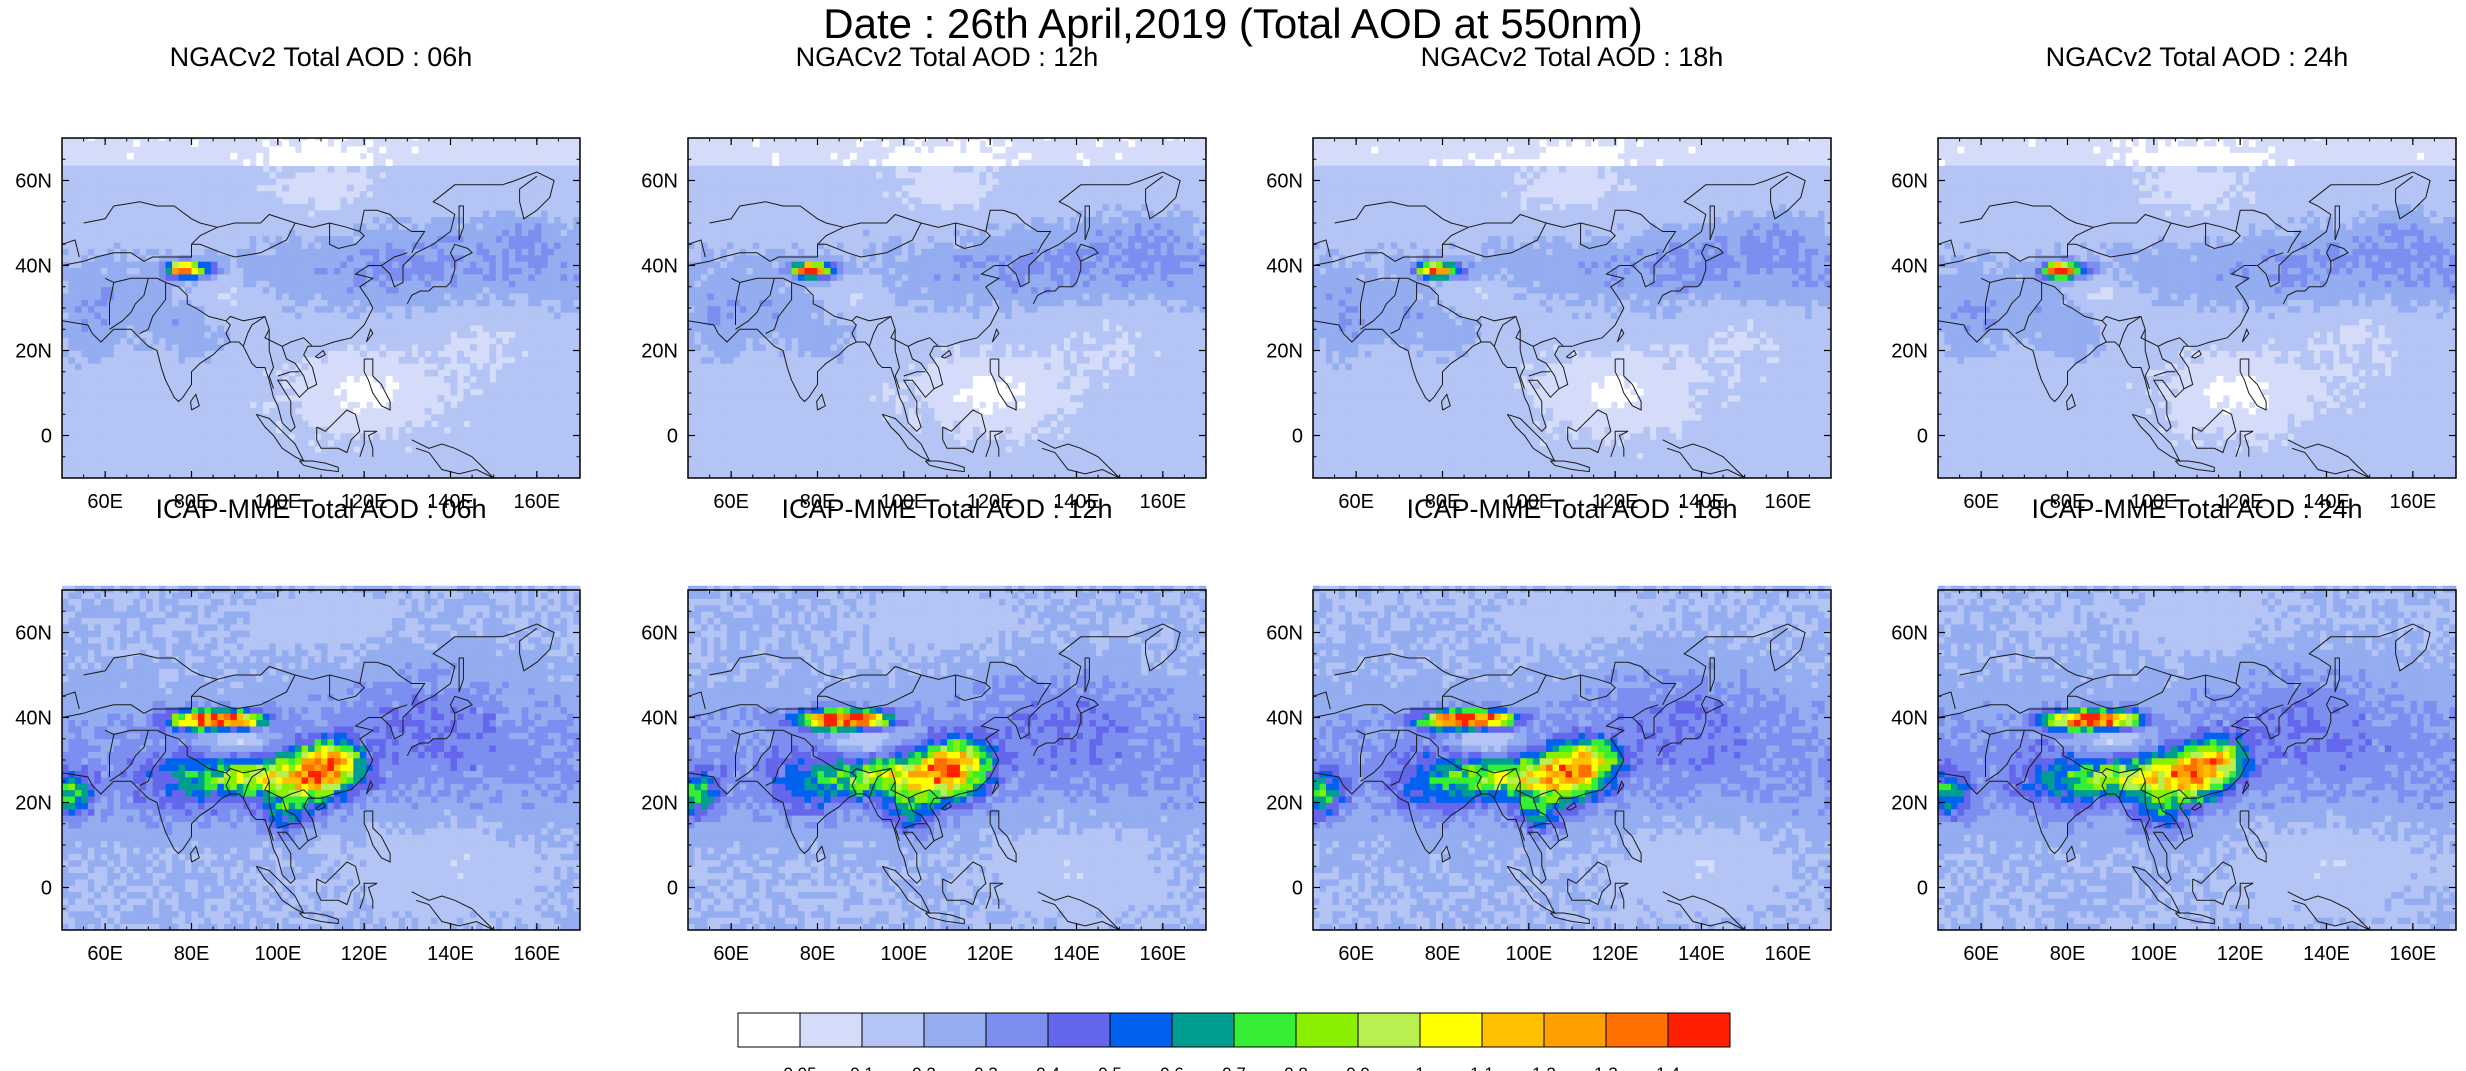 This screenshot has height=1071, width=2466. Describe the element at coordinates (1110, 1067) in the screenshot. I see `colorbar-label: 0.5` at that location.